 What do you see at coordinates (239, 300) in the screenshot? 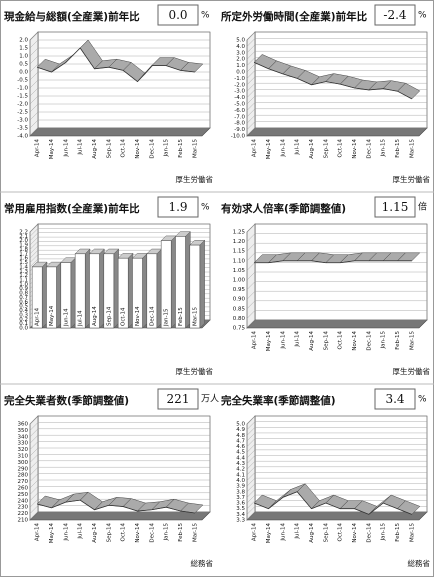
I see `y-tick-label: 0.90` at bounding box center [239, 300].